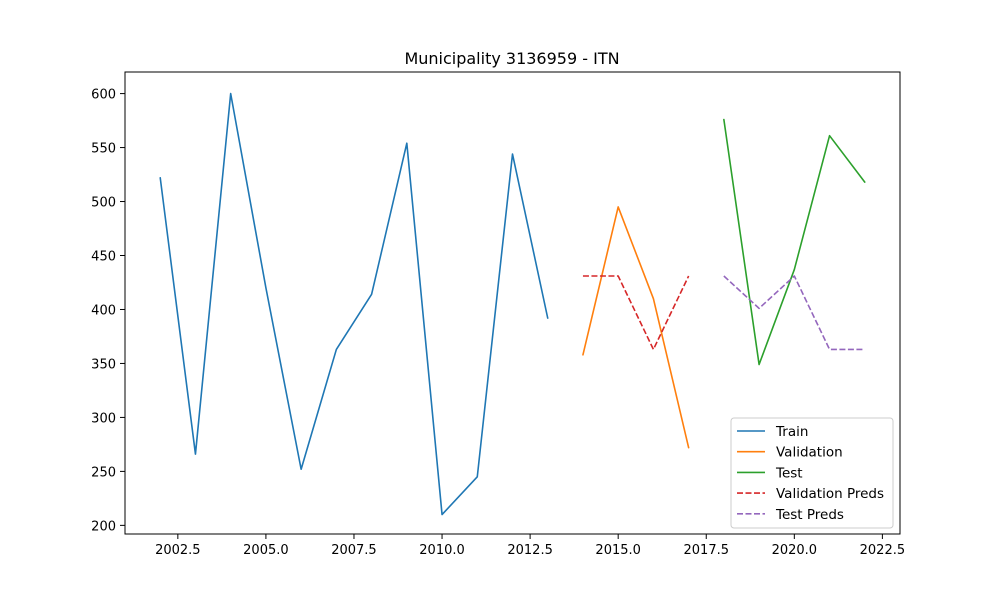  I want to click on chart-title: Municipality 3136959 - ITN, so click(511, 58).